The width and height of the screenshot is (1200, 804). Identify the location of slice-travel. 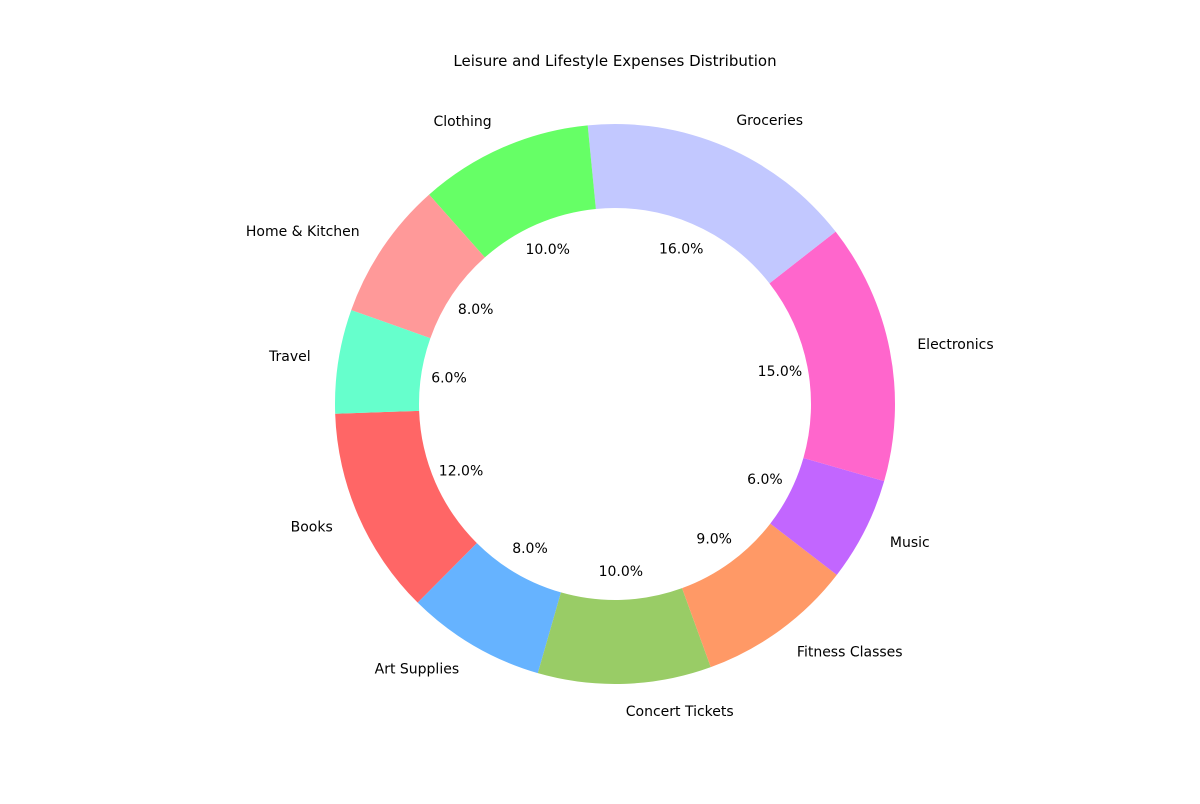
(382, 362).